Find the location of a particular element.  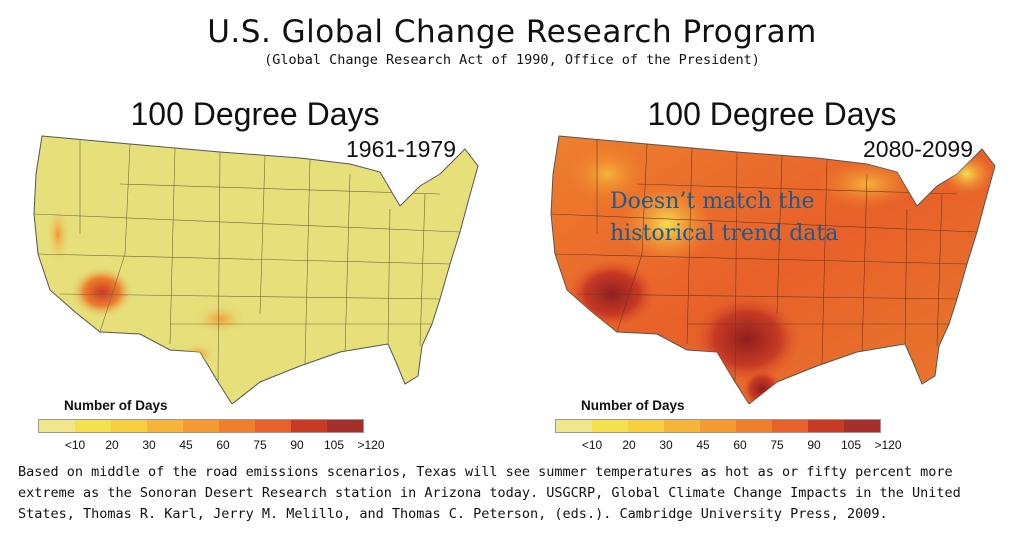

period-label-projected: 2080-2099 is located at coordinates (918, 149).